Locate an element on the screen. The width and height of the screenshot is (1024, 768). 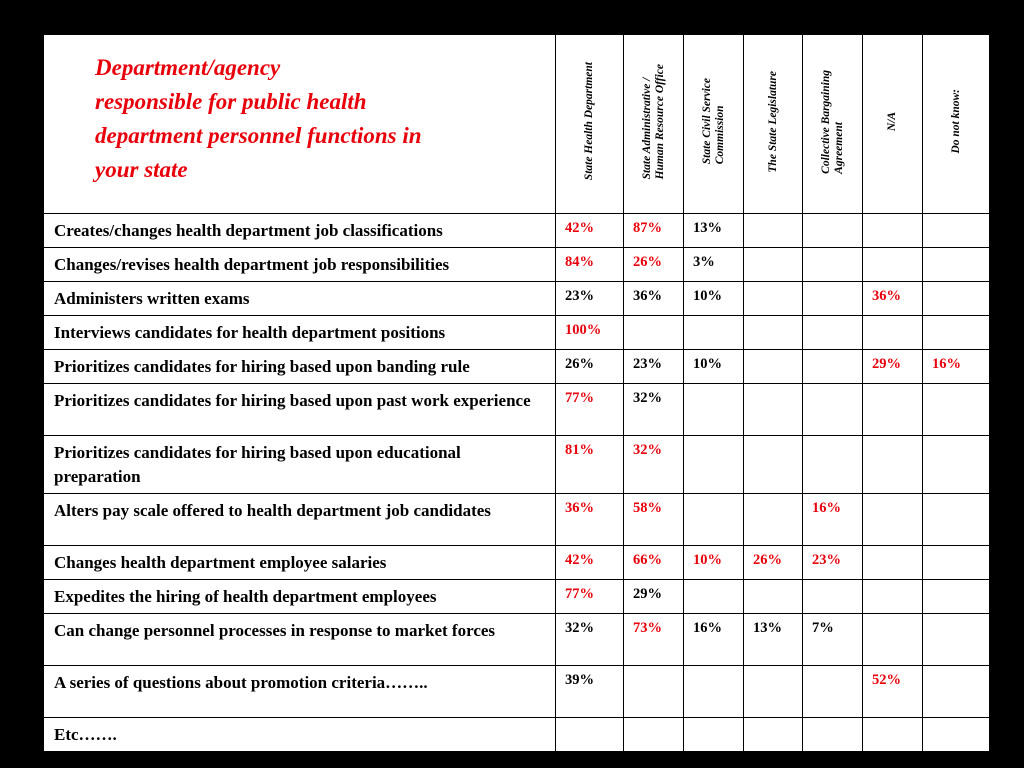
table-cell: 66% is located at coordinates (653, 562).